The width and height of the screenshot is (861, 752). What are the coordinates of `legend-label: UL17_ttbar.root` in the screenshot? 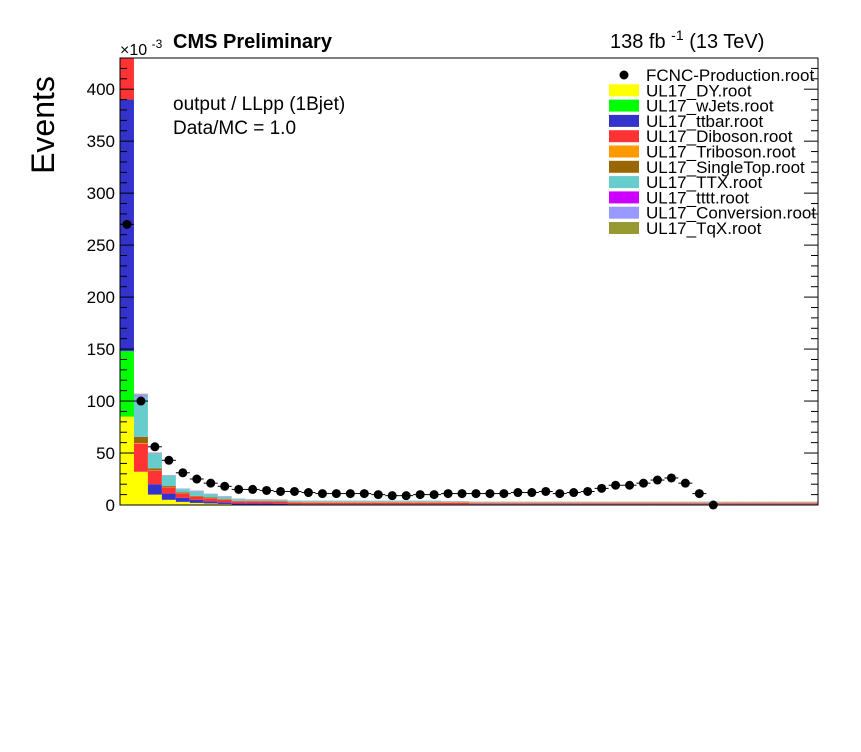 It's located at (704, 121).